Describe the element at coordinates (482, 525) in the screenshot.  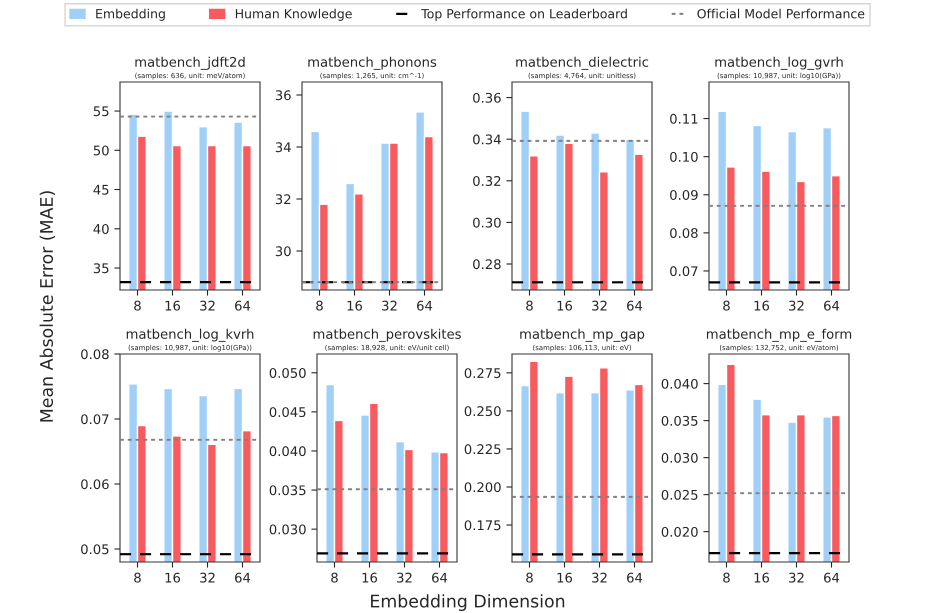
I see `y-tick-label: 0.175` at that location.